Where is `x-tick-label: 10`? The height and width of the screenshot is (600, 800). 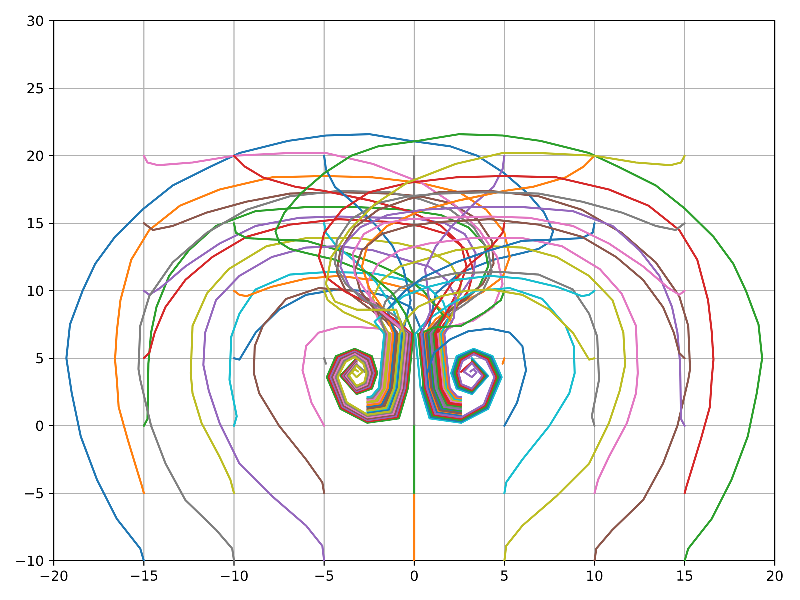
x-tick-label: 10 is located at coordinates (595, 576).